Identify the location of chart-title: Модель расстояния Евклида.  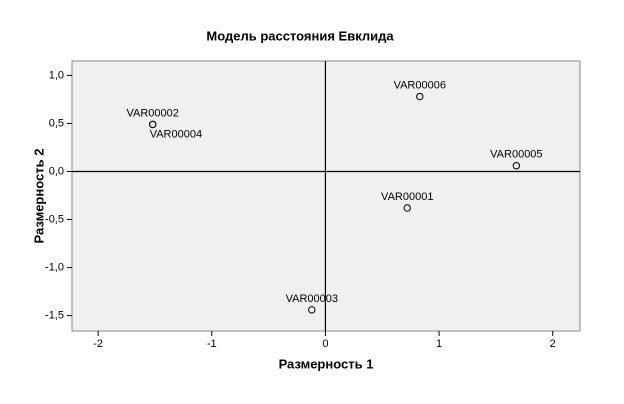
(300, 35).